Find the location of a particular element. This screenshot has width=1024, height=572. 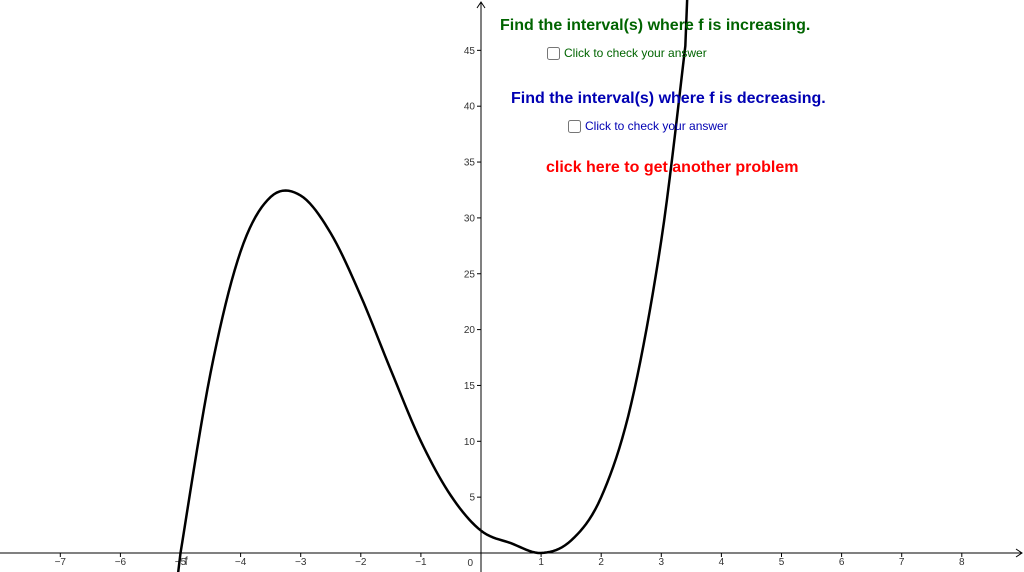

x-tick-label: −7 is located at coordinates (61, 562).